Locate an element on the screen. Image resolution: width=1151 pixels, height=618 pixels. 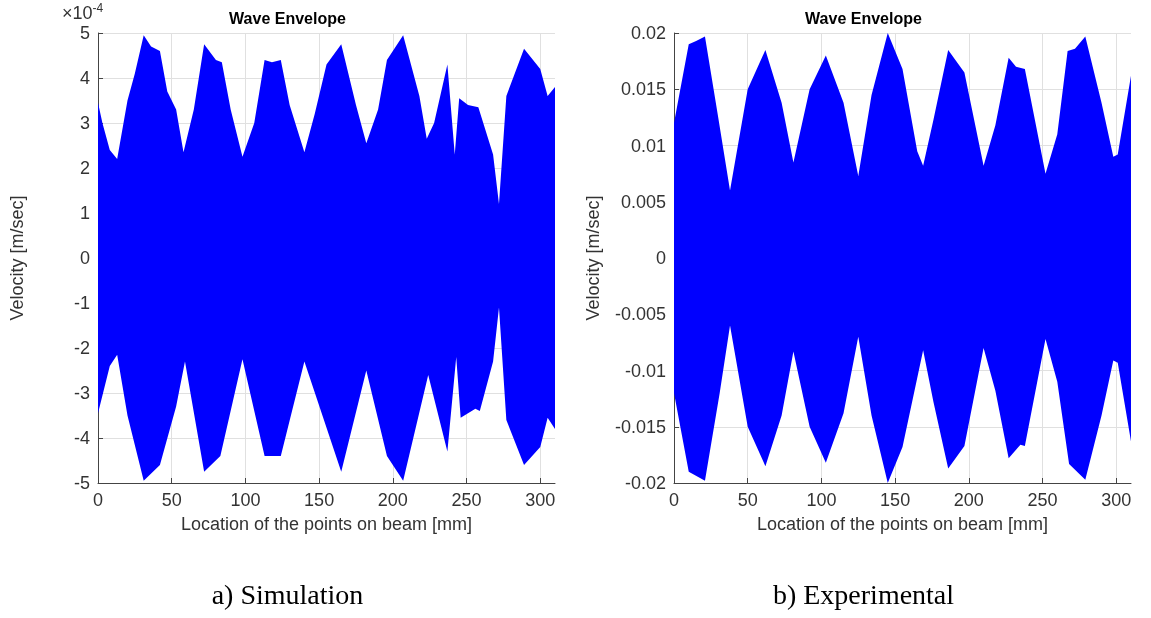
y-tick-label: -2 is located at coordinates (81, 348).